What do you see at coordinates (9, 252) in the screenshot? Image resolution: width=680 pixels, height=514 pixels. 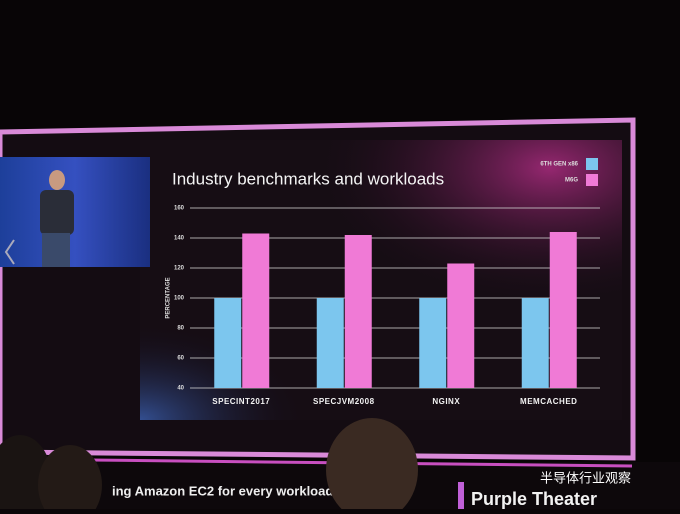 I see `nav-arrow` at bounding box center [9, 252].